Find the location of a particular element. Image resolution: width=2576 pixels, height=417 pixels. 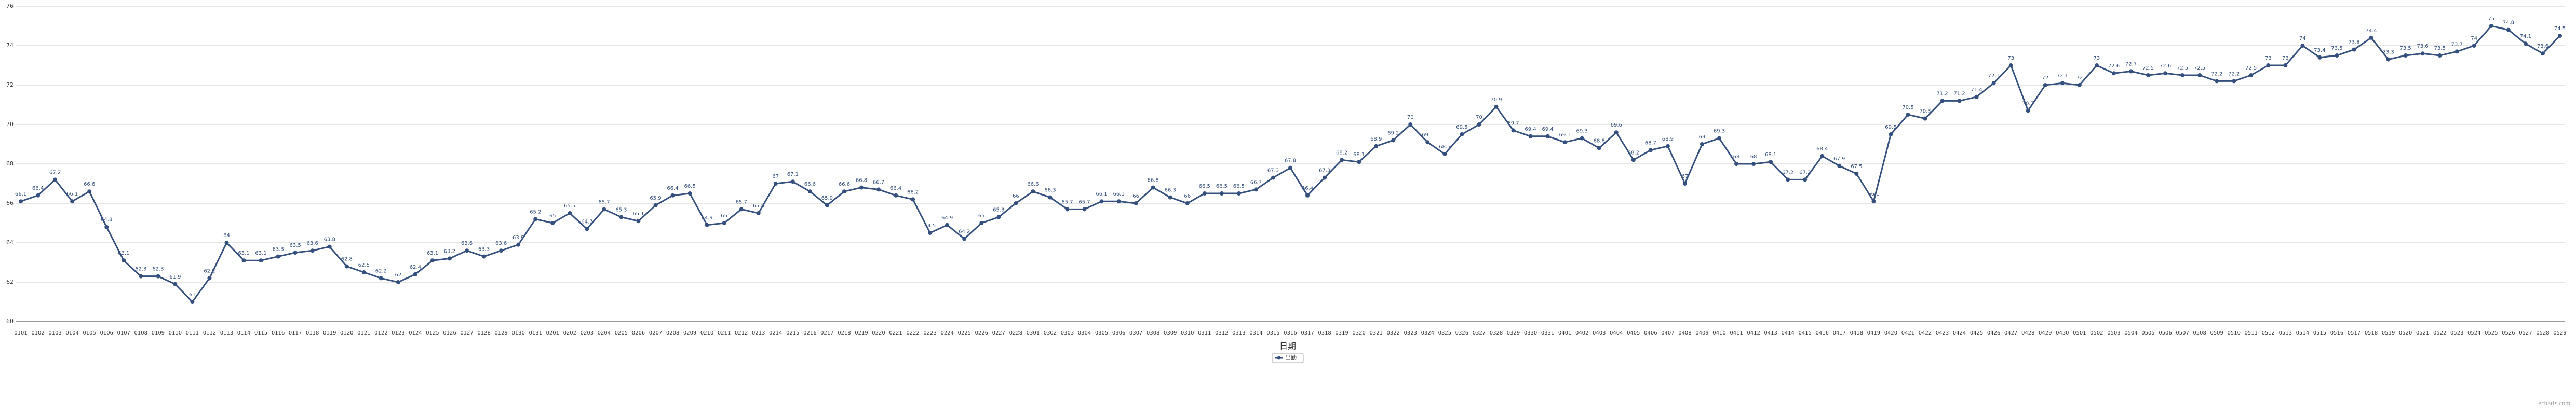

data-label: 72.5 is located at coordinates (2148, 68).